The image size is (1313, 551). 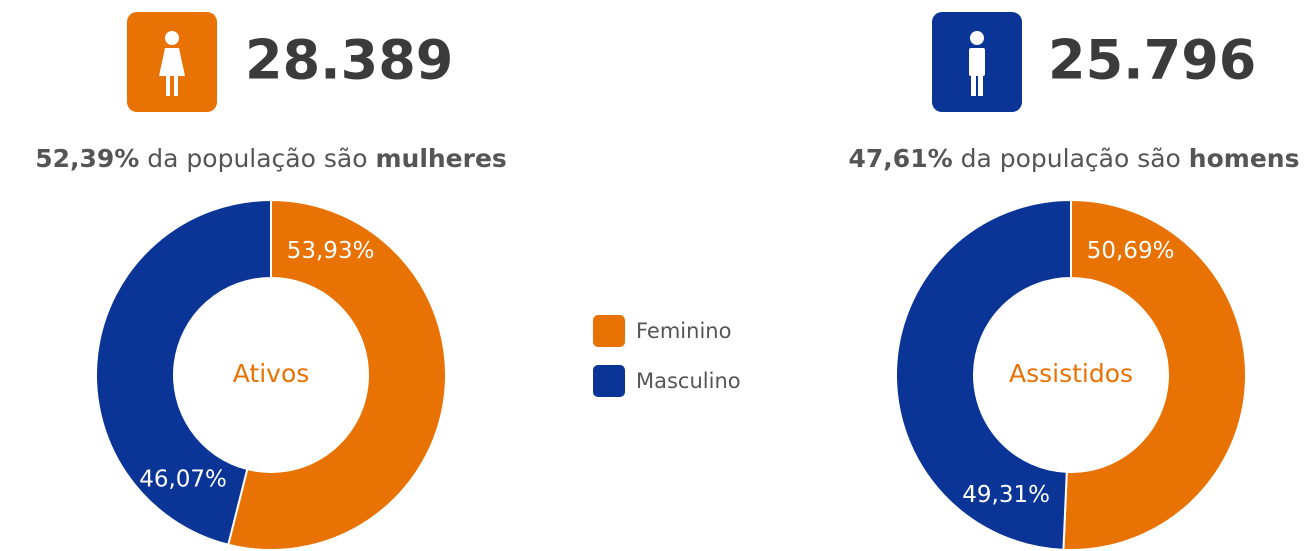 What do you see at coordinates (271, 373) in the screenshot?
I see `donut-center-label: Ativos` at bounding box center [271, 373].